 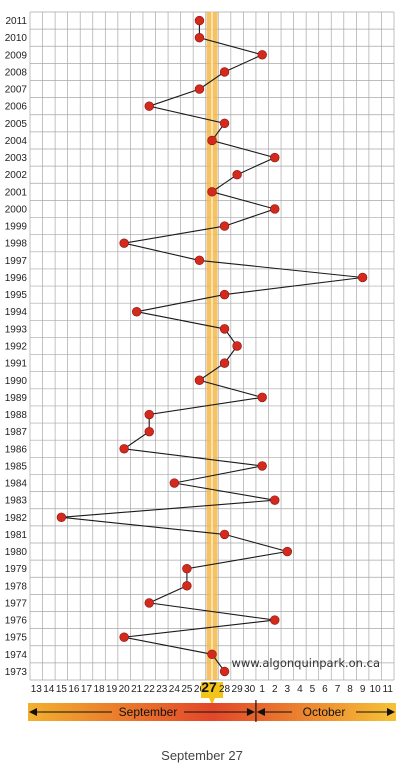 What do you see at coordinates (16, 501) in the screenshot?
I see `y-tick-label: 1983` at bounding box center [16, 501].